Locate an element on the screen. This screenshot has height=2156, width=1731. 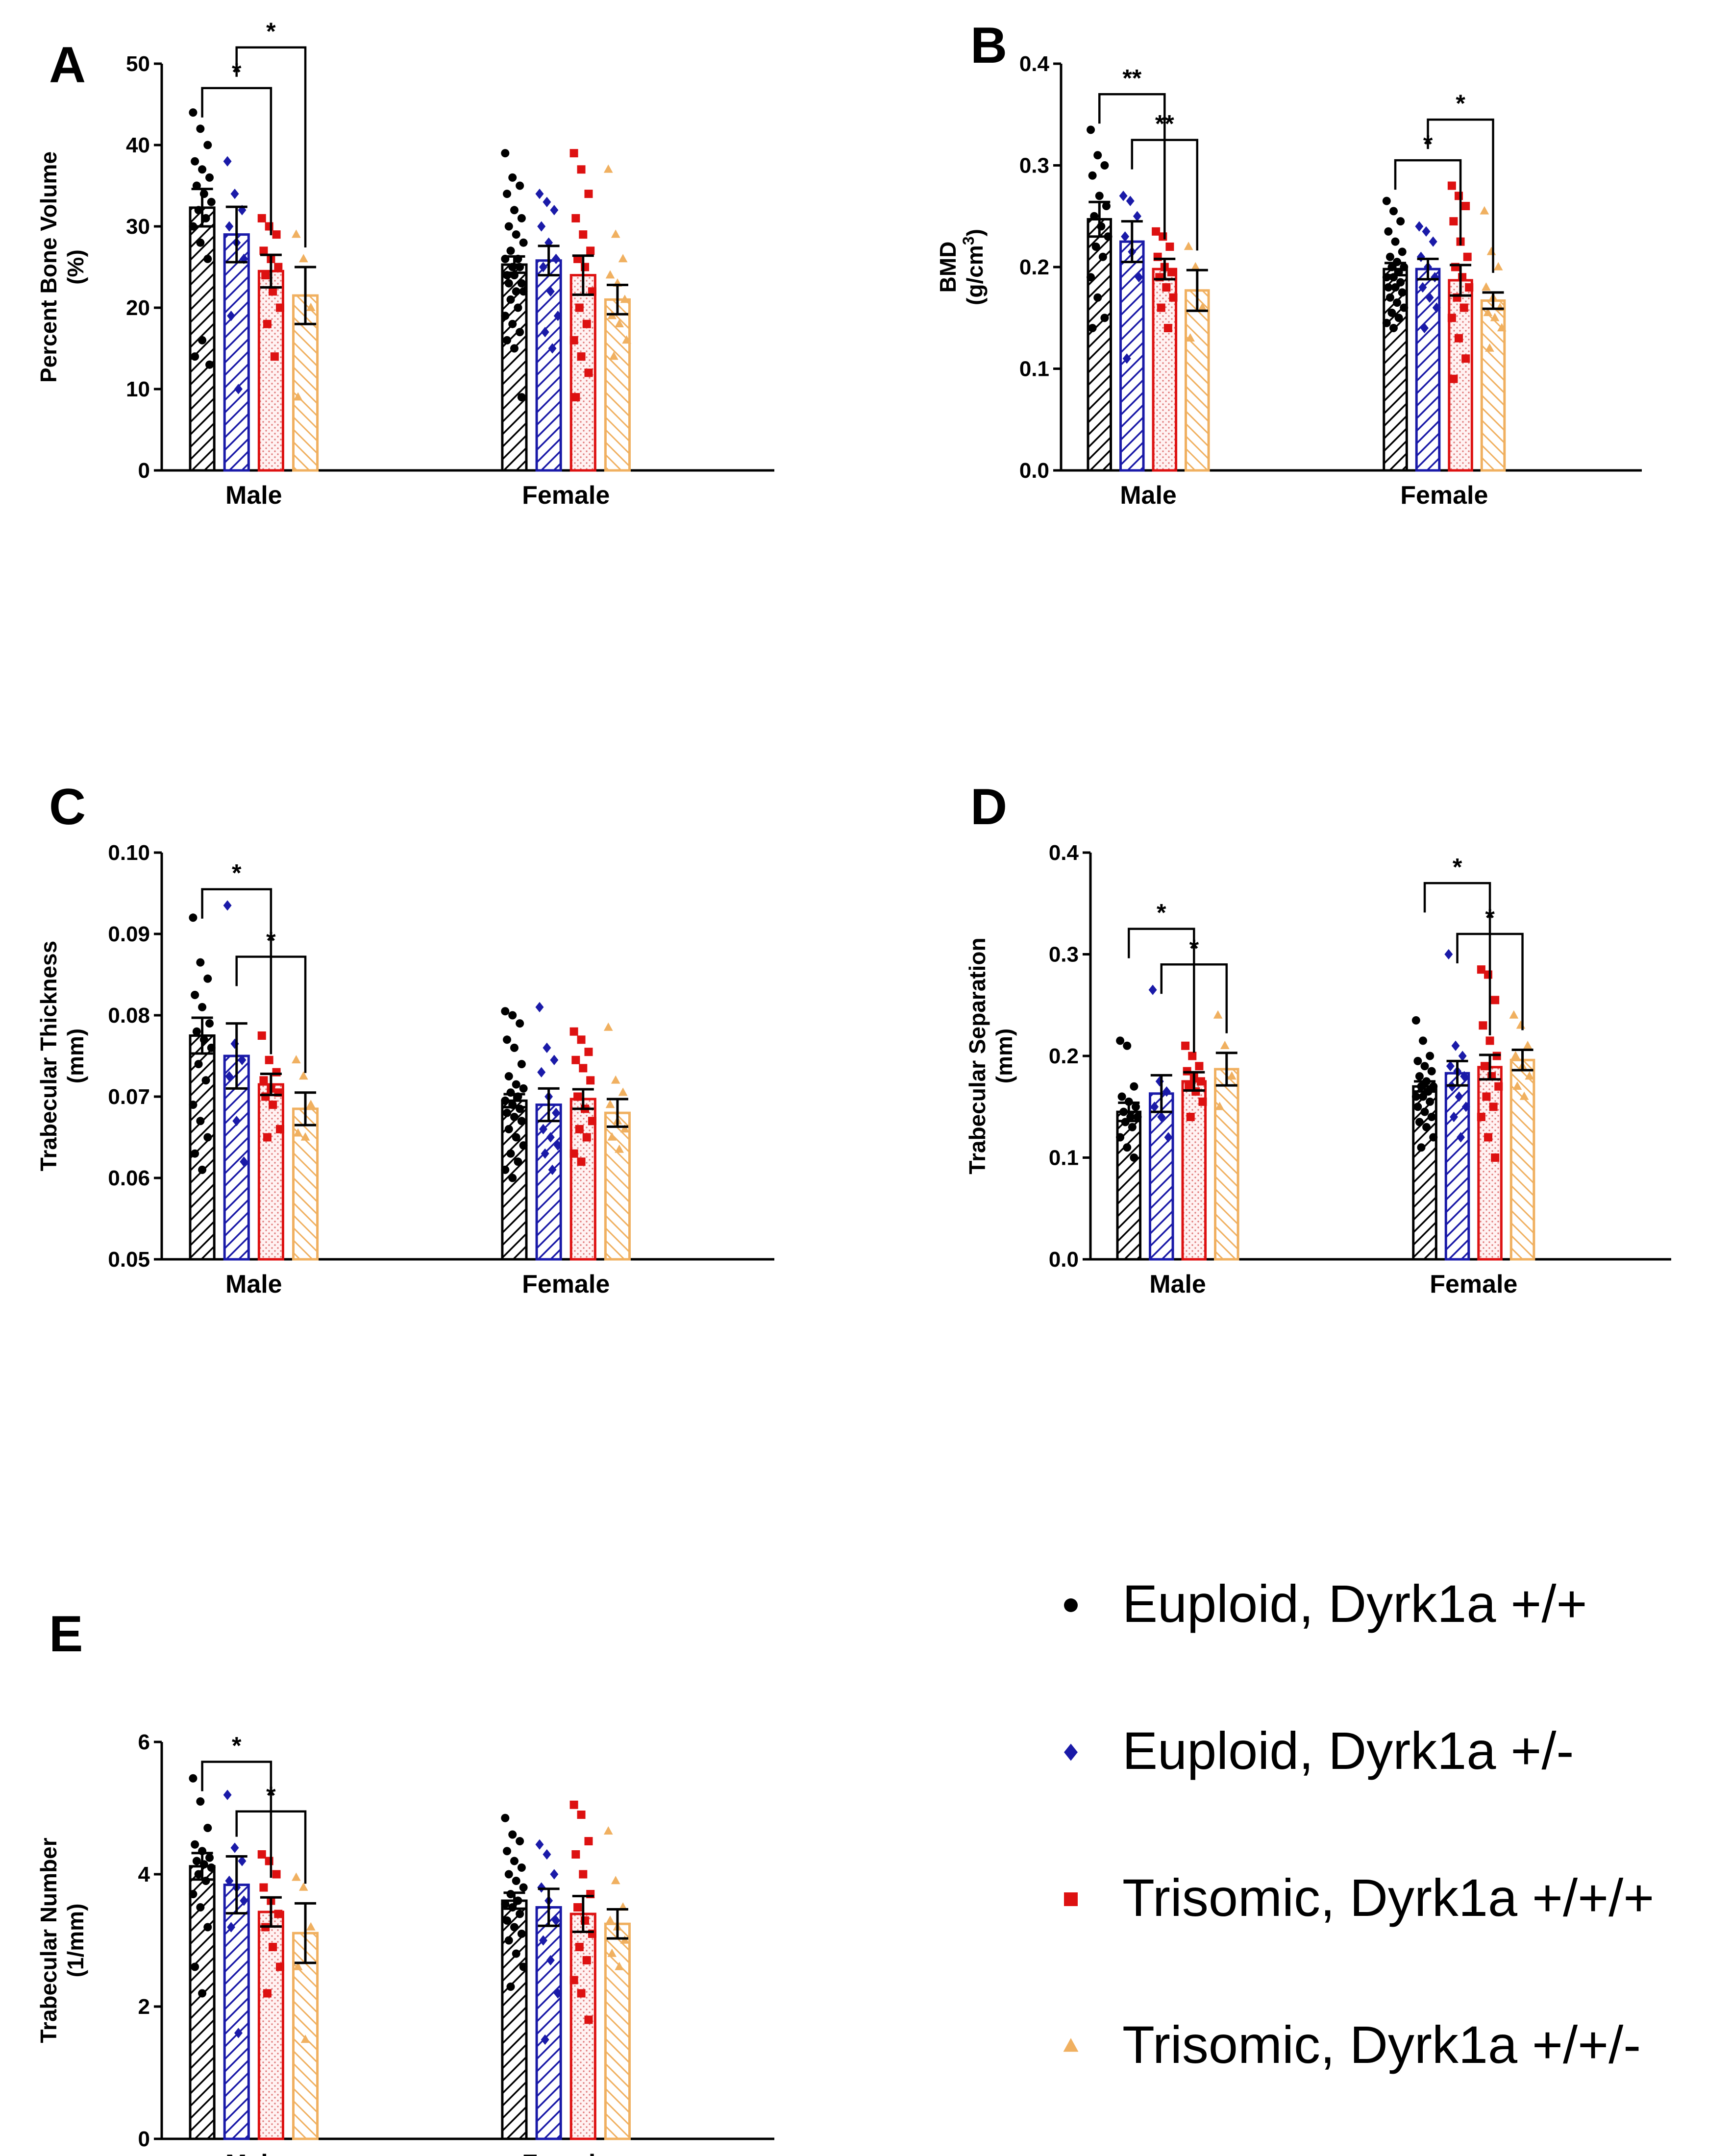
bar-euploid-wt-male is located at coordinates (1100, 345).